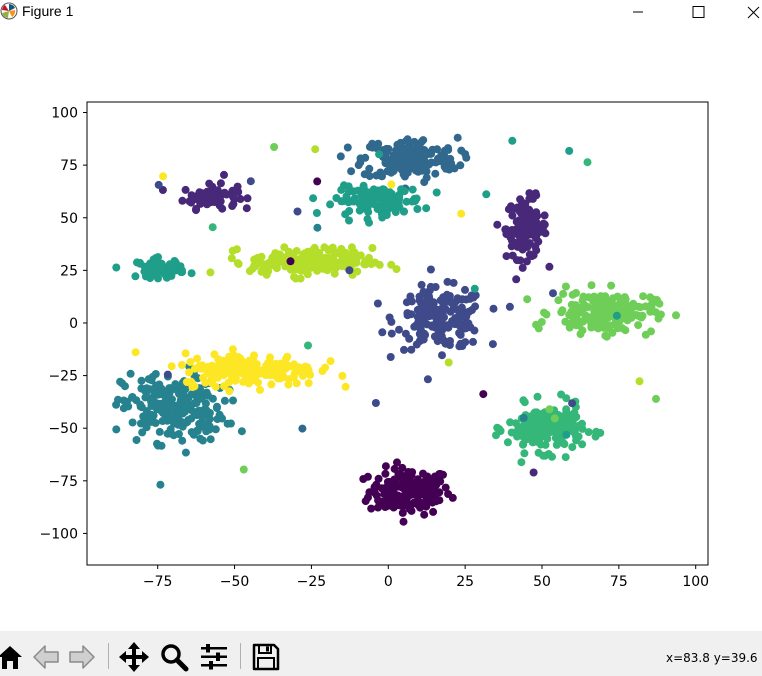 The height and width of the screenshot is (676, 762). What do you see at coordinates (235, 582) in the screenshot?
I see `x-tick-label: −50` at bounding box center [235, 582].